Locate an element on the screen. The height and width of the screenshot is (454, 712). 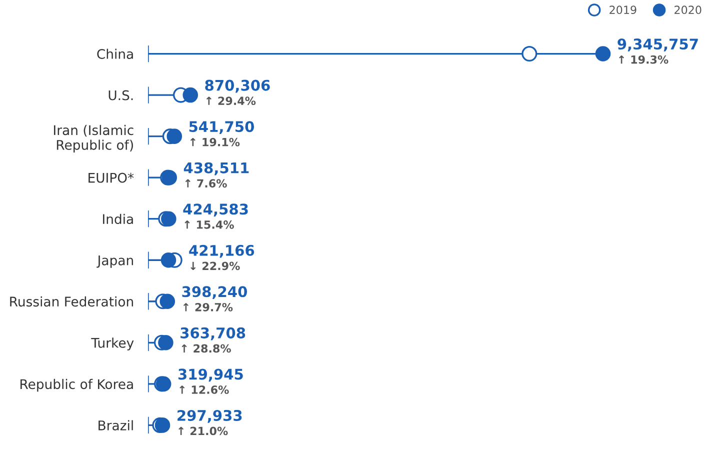
data-label: 297,933 is located at coordinates (210, 416).